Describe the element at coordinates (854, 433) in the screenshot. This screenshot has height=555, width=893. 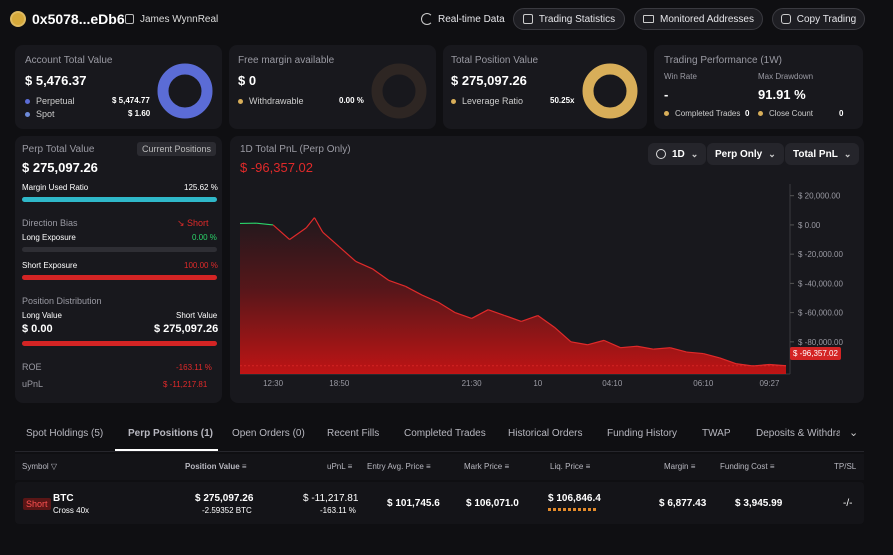
I see `tabs-more-chevron-icon: ⌄` at that location.